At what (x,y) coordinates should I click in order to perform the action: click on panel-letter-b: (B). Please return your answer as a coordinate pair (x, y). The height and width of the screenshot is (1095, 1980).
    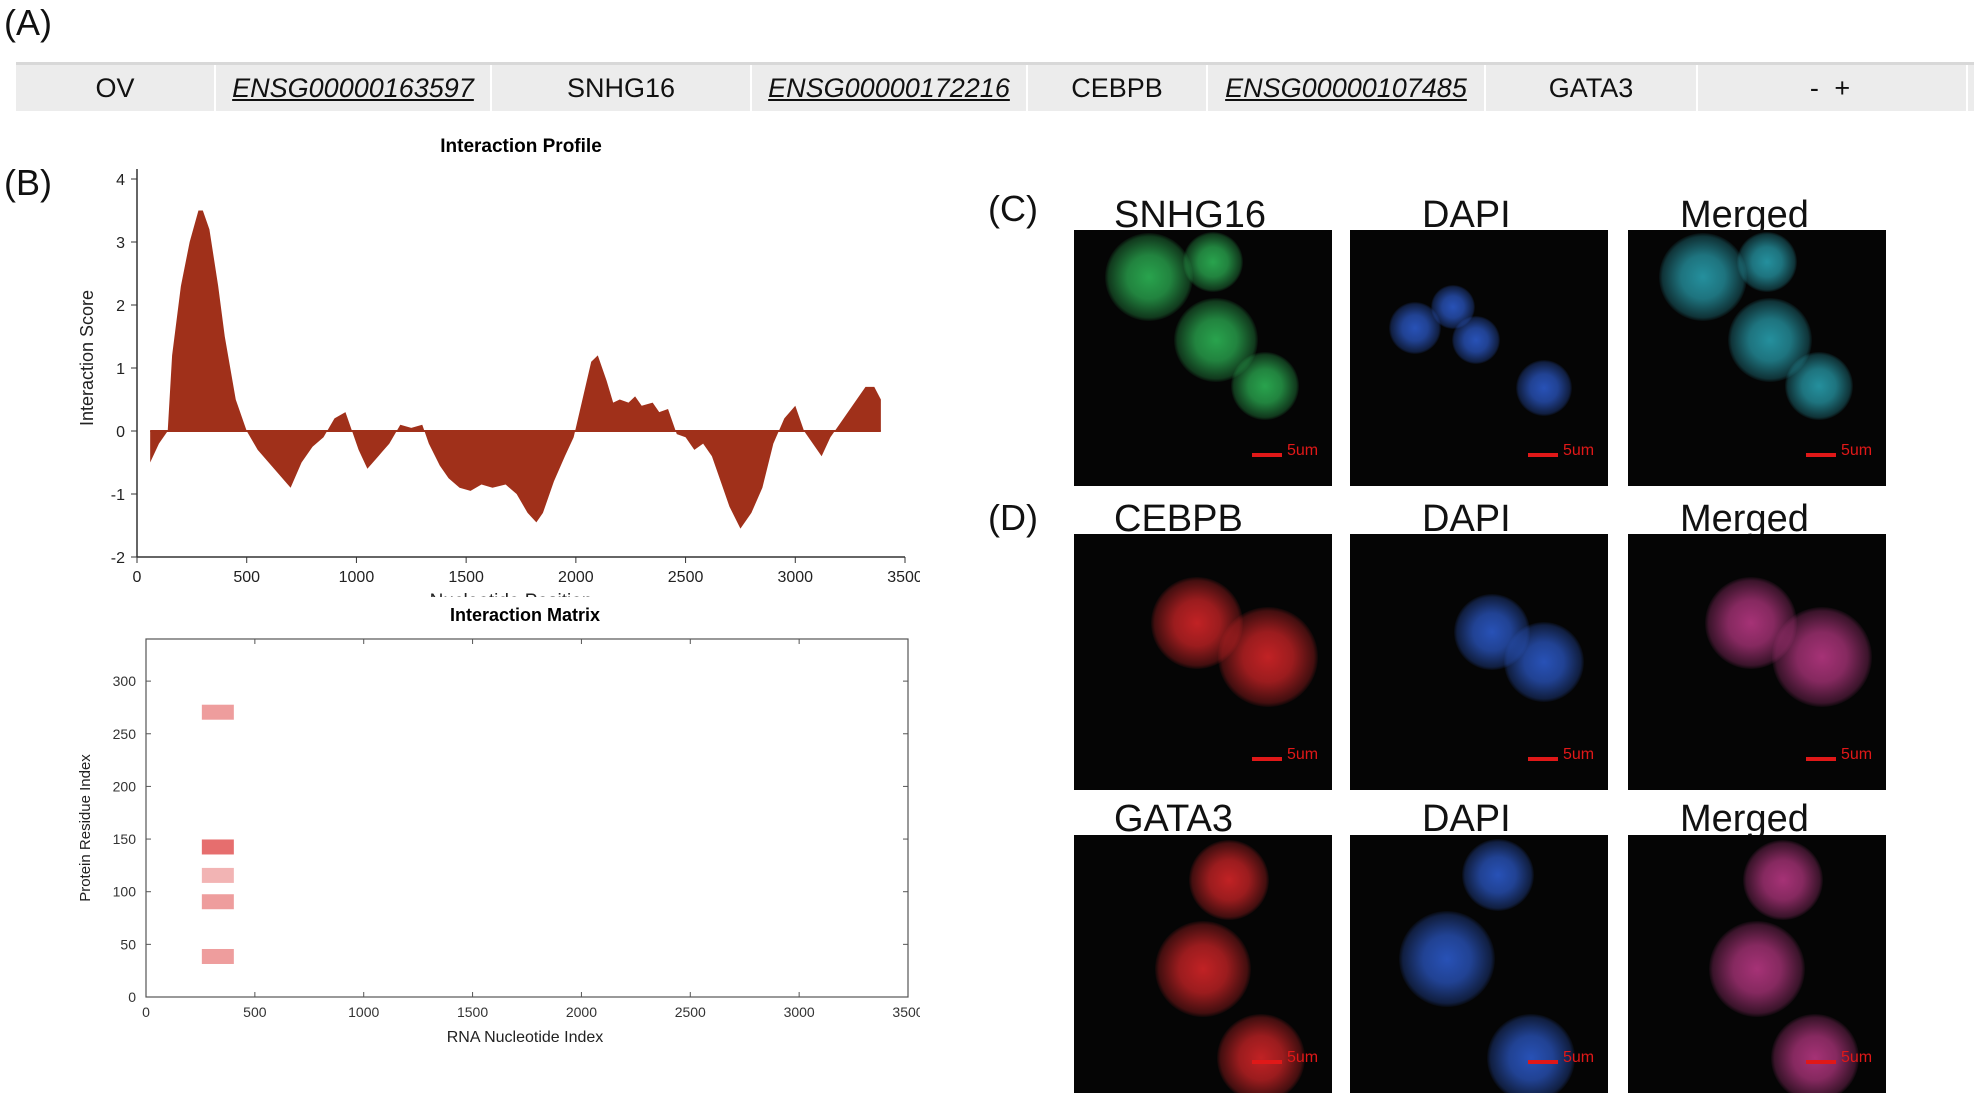
    Looking at the image, I should click on (28, 182).